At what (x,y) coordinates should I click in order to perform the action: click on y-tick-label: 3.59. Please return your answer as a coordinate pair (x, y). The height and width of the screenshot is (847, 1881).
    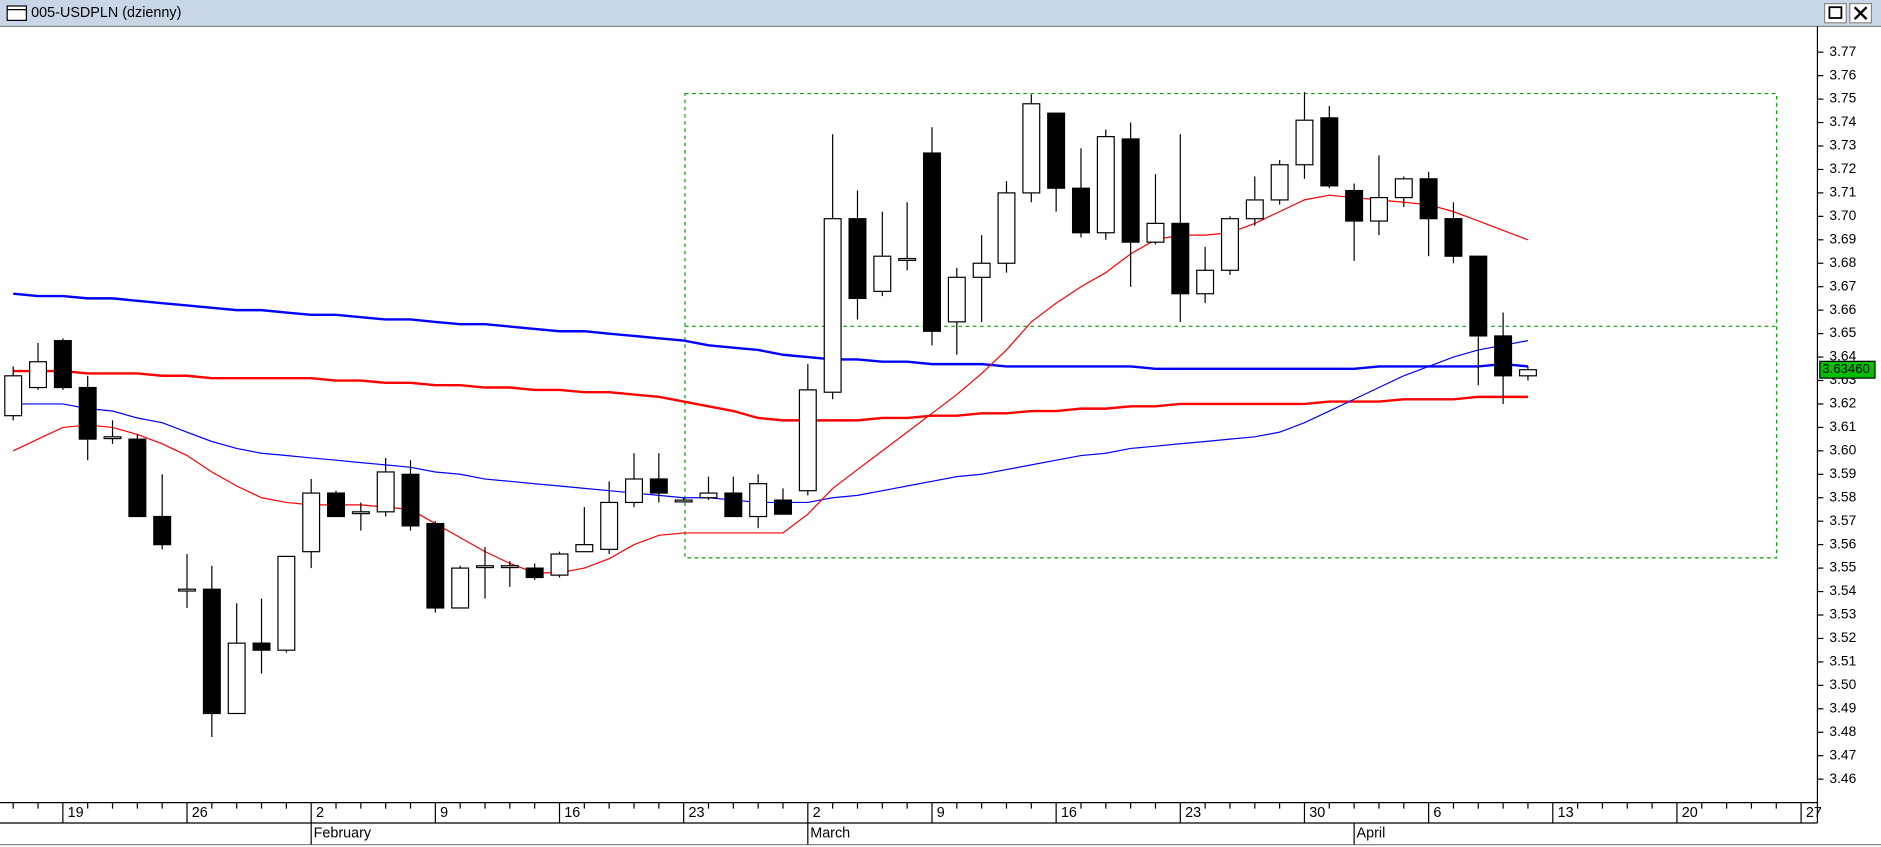
    Looking at the image, I should click on (1842, 473).